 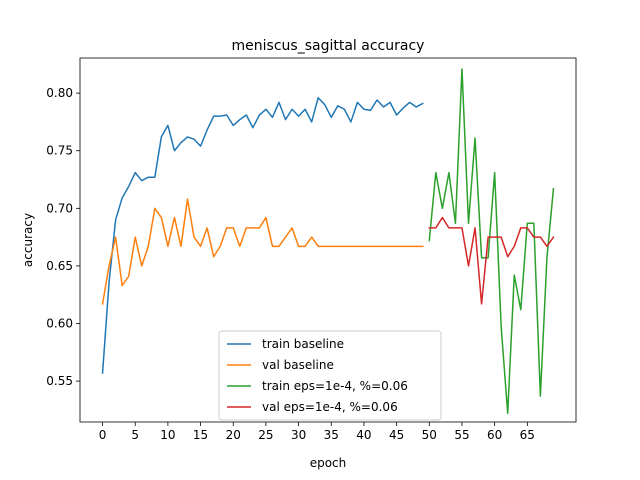 I want to click on y-tick-label: 0.55, so click(x=59, y=381).